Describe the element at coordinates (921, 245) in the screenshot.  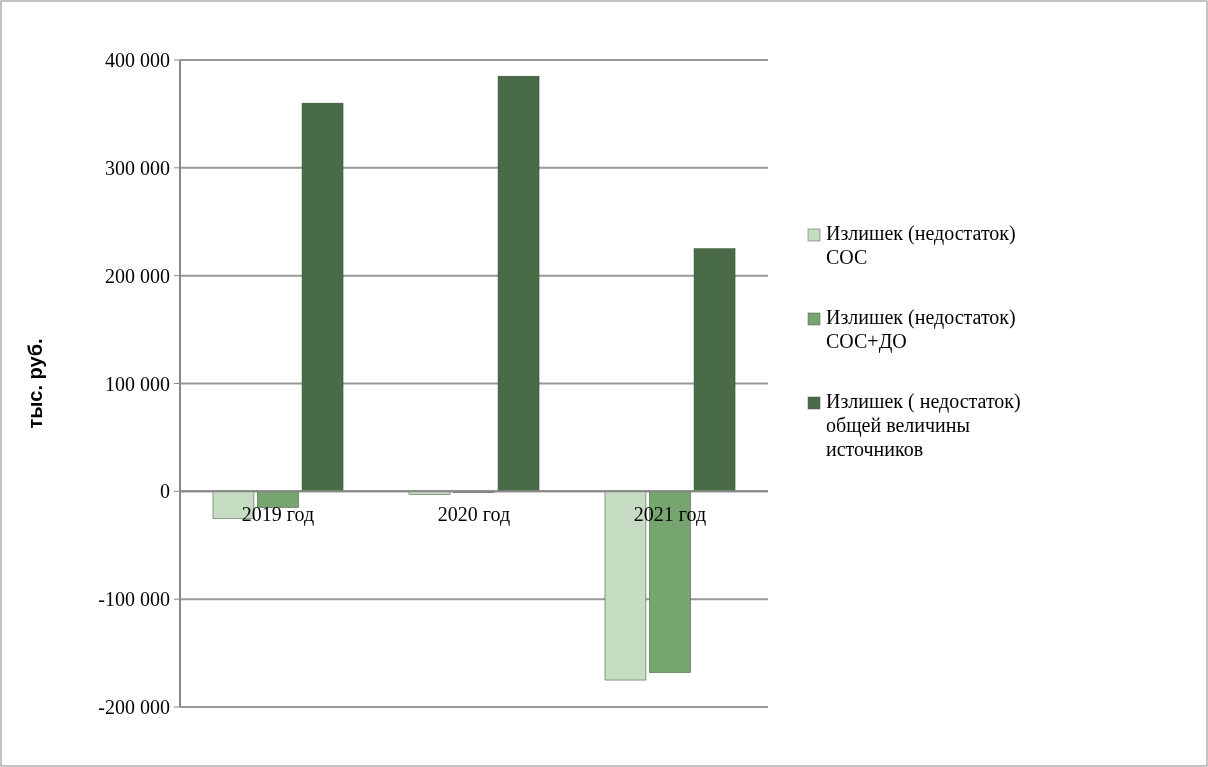
I see `legend-label: Излишек (недостаток) СОС` at that location.